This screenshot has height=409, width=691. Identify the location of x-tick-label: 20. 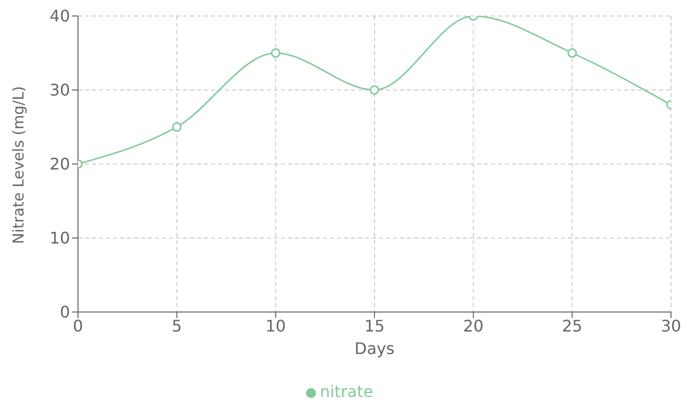
(473, 326).